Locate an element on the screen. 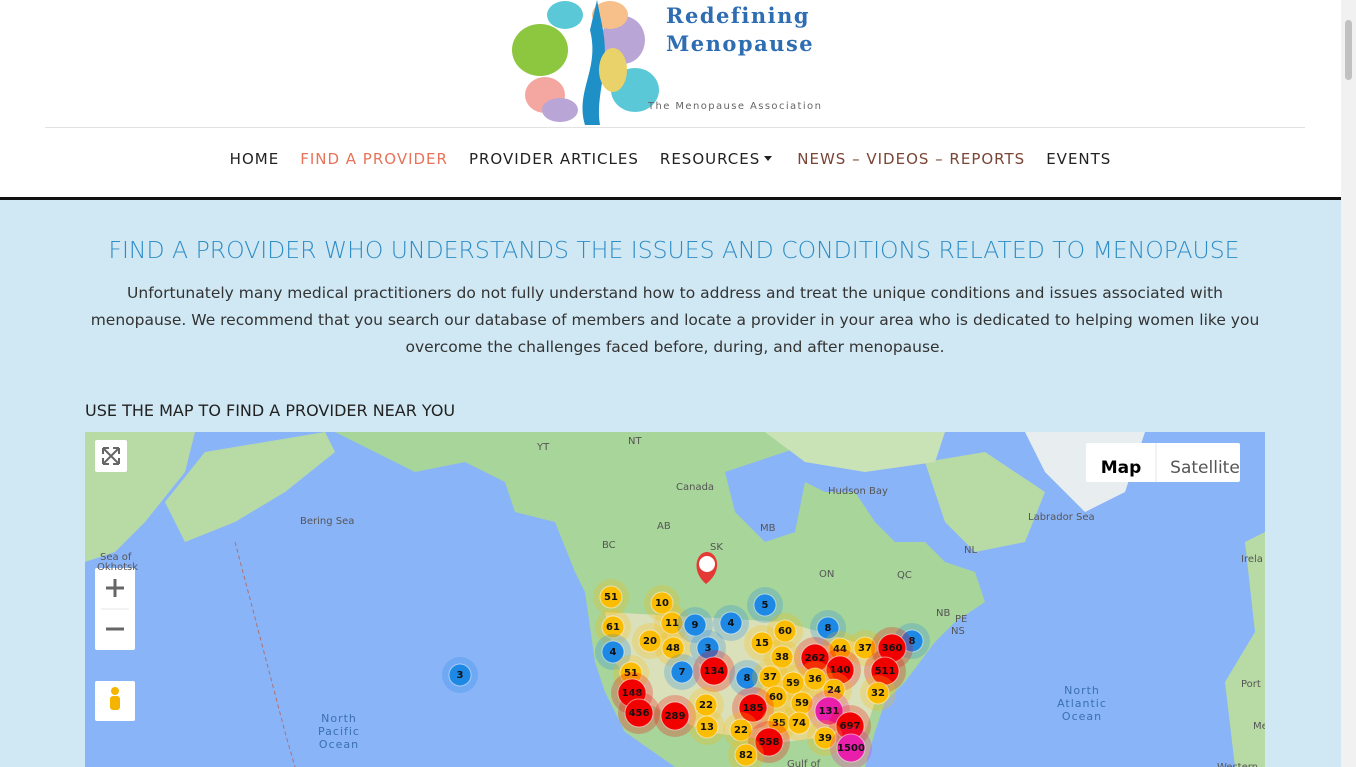  nav-label: HOME is located at coordinates (254, 159).